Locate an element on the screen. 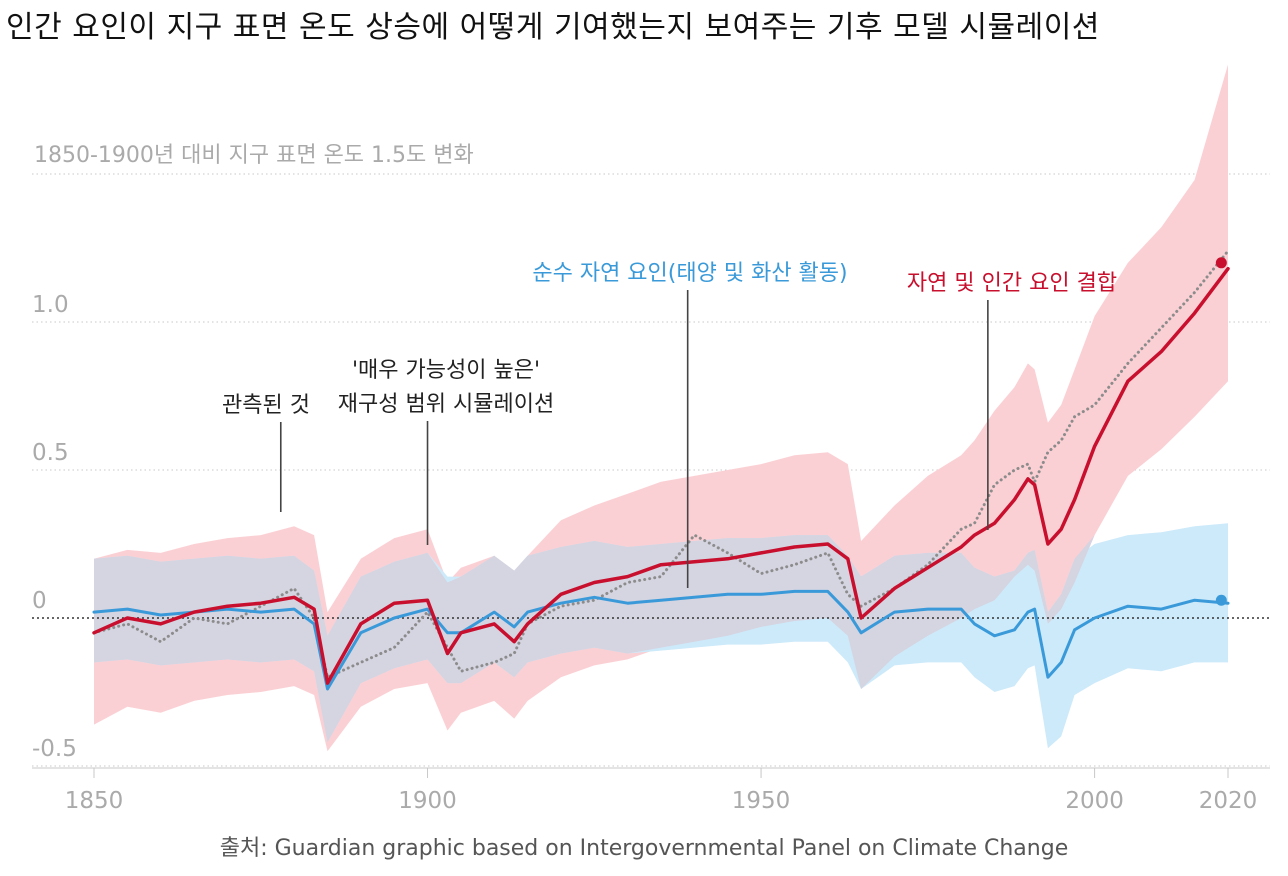 The width and height of the screenshot is (1288, 876). combined_label-text: 자연 및 인간 요인 결합 is located at coordinates (1012, 283).